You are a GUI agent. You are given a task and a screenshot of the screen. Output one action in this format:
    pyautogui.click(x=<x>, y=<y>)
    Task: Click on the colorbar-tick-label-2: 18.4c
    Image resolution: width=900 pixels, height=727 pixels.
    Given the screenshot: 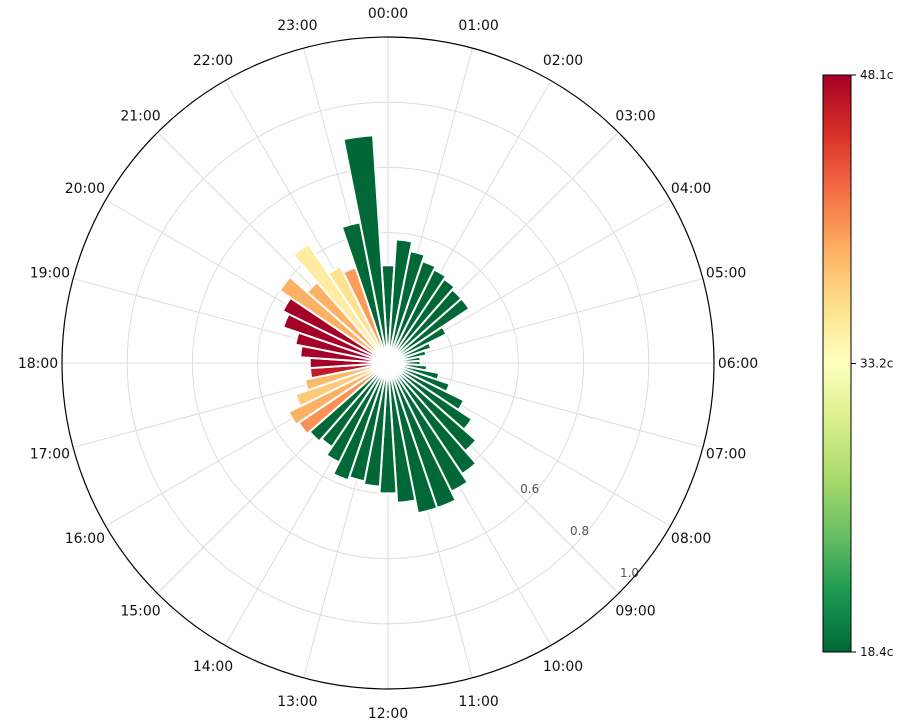 What is the action you would take?
    pyautogui.click(x=876, y=652)
    